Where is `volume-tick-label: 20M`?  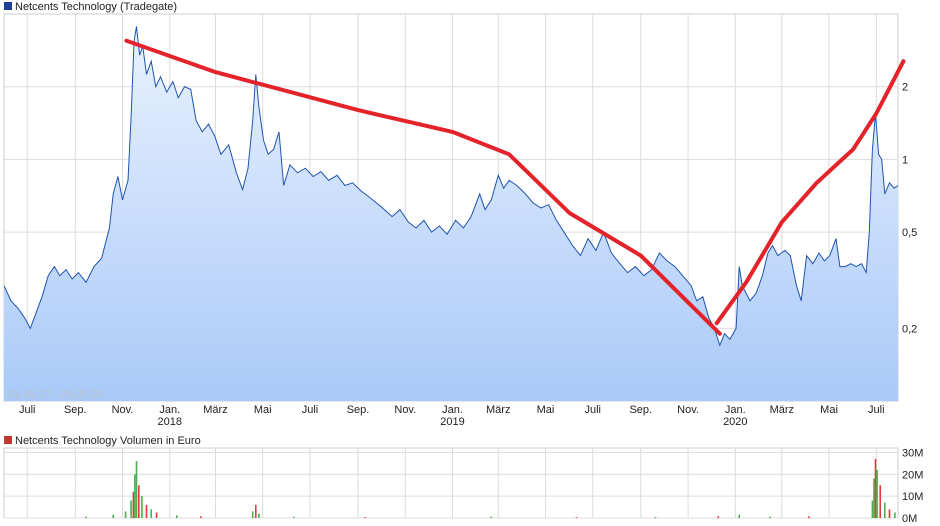 volume-tick-label: 20M is located at coordinates (912, 475).